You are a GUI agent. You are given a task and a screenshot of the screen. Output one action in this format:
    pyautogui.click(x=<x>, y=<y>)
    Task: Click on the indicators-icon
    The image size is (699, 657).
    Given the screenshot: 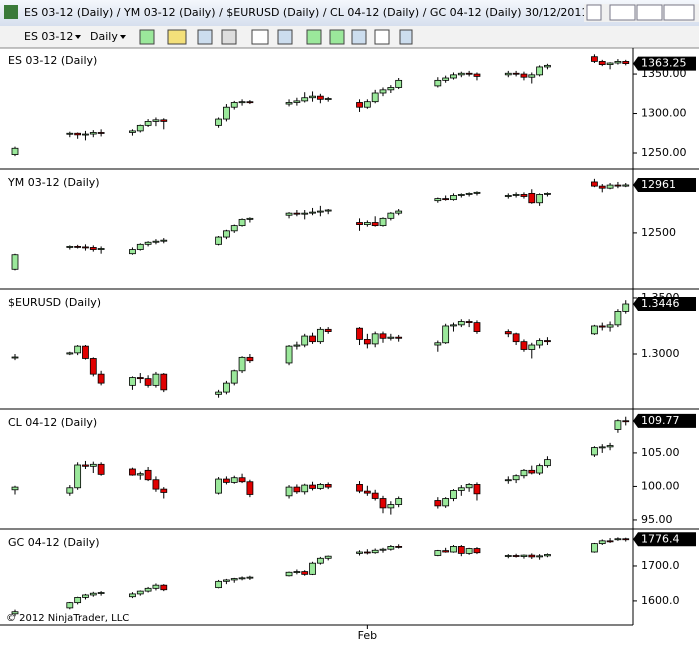 What is the action you would take?
    pyautogui.click(x=314, y=37)
    